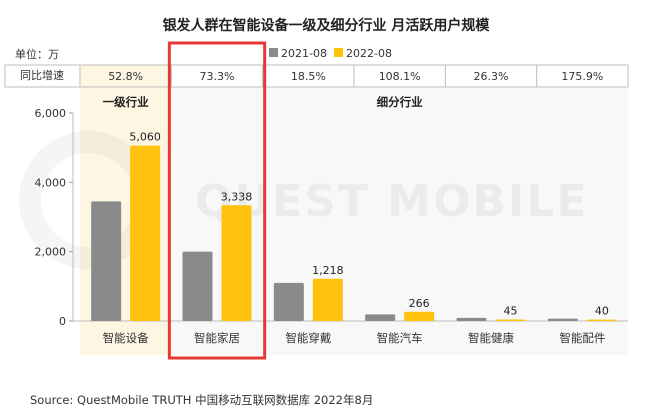 Image resolution: width=653 pixels, height=413 pixels. Describe the element at coordinates (126, 102) in the screenshot. I see `group-label-primary: 一级行业` at that location.